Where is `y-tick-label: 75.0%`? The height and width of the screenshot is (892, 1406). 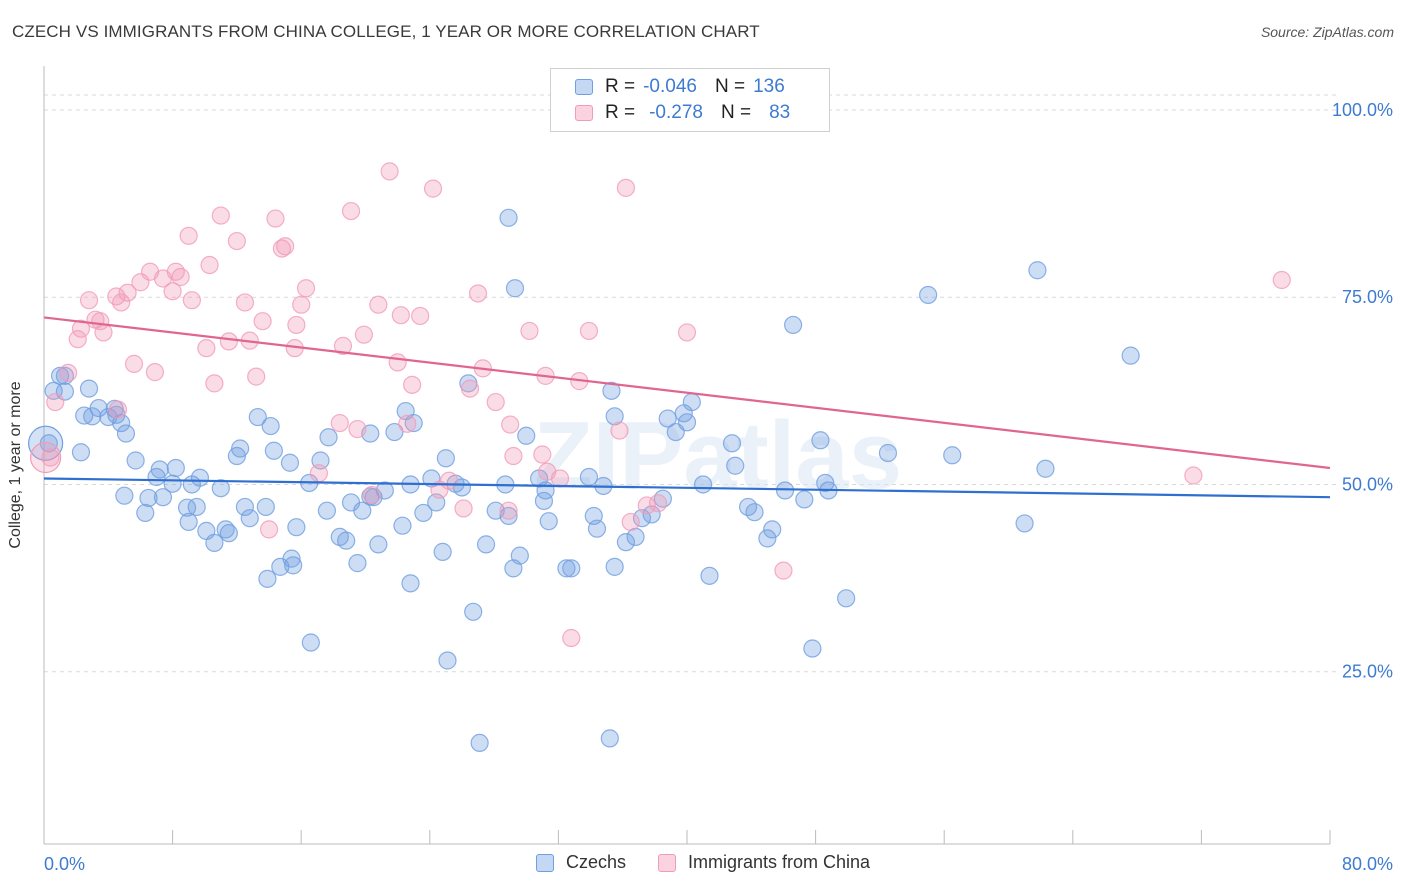 y-tick-label: 75.0% is located at coordinates (1367, 297).